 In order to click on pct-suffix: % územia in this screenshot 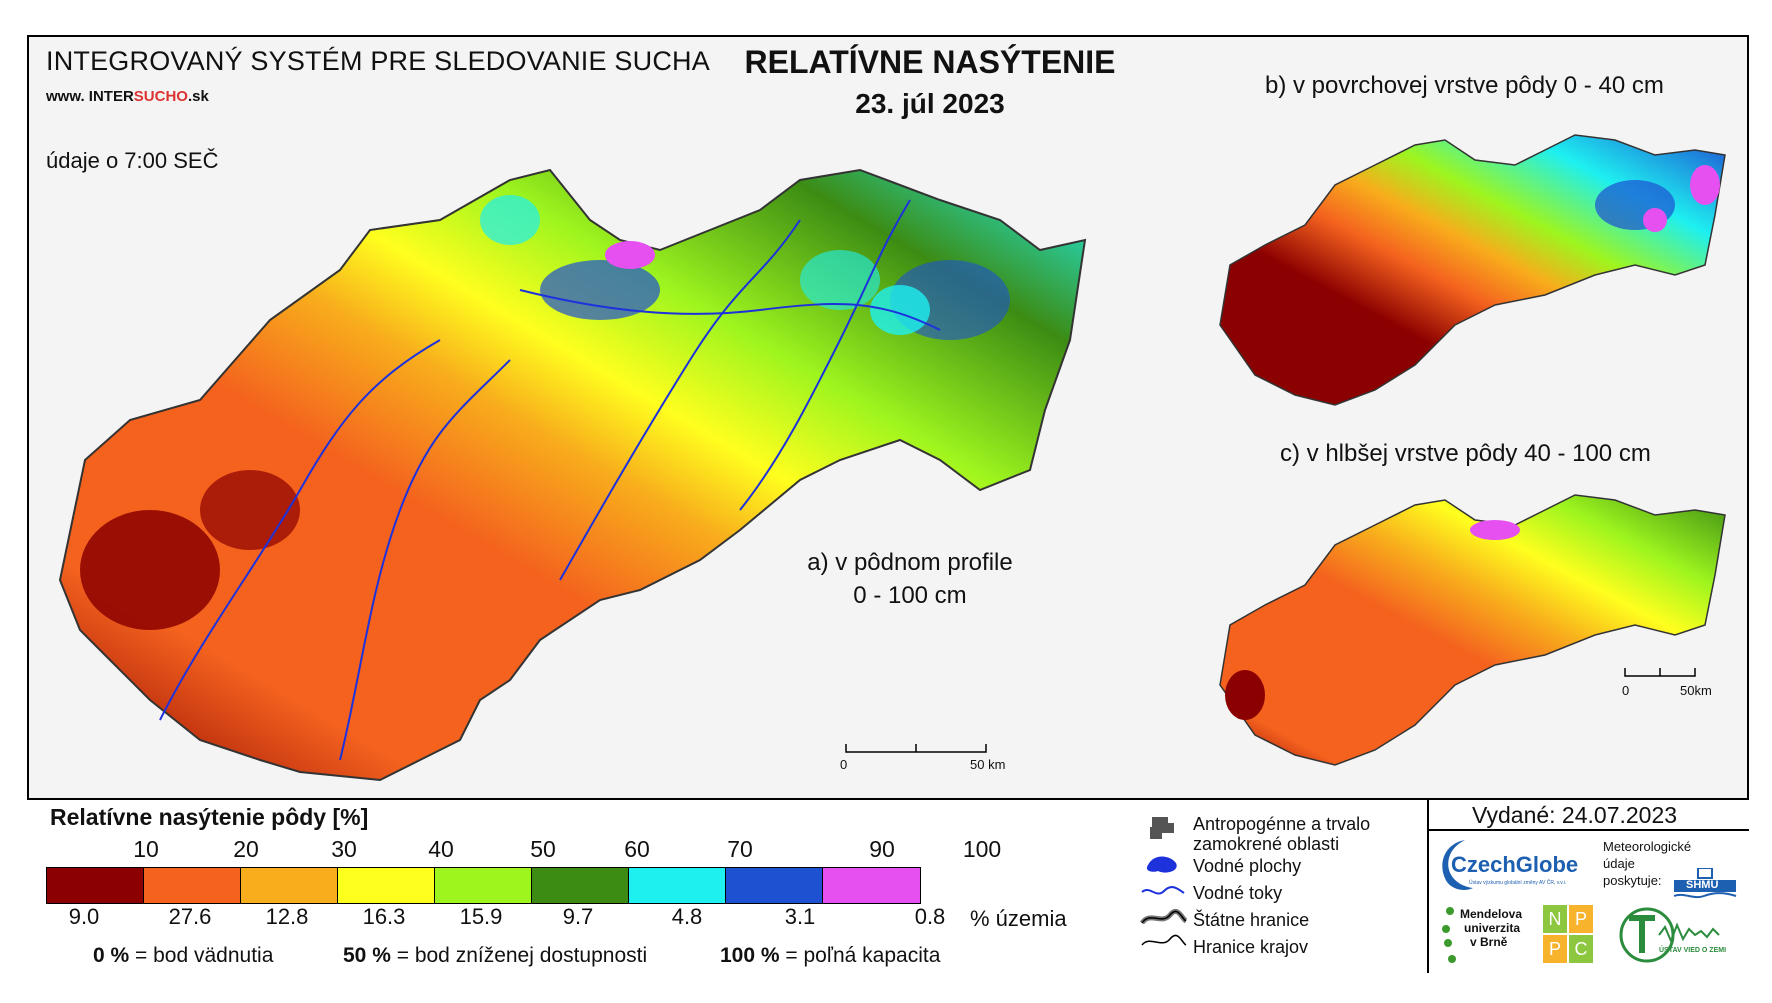, I will do `click(1018, 918)`.